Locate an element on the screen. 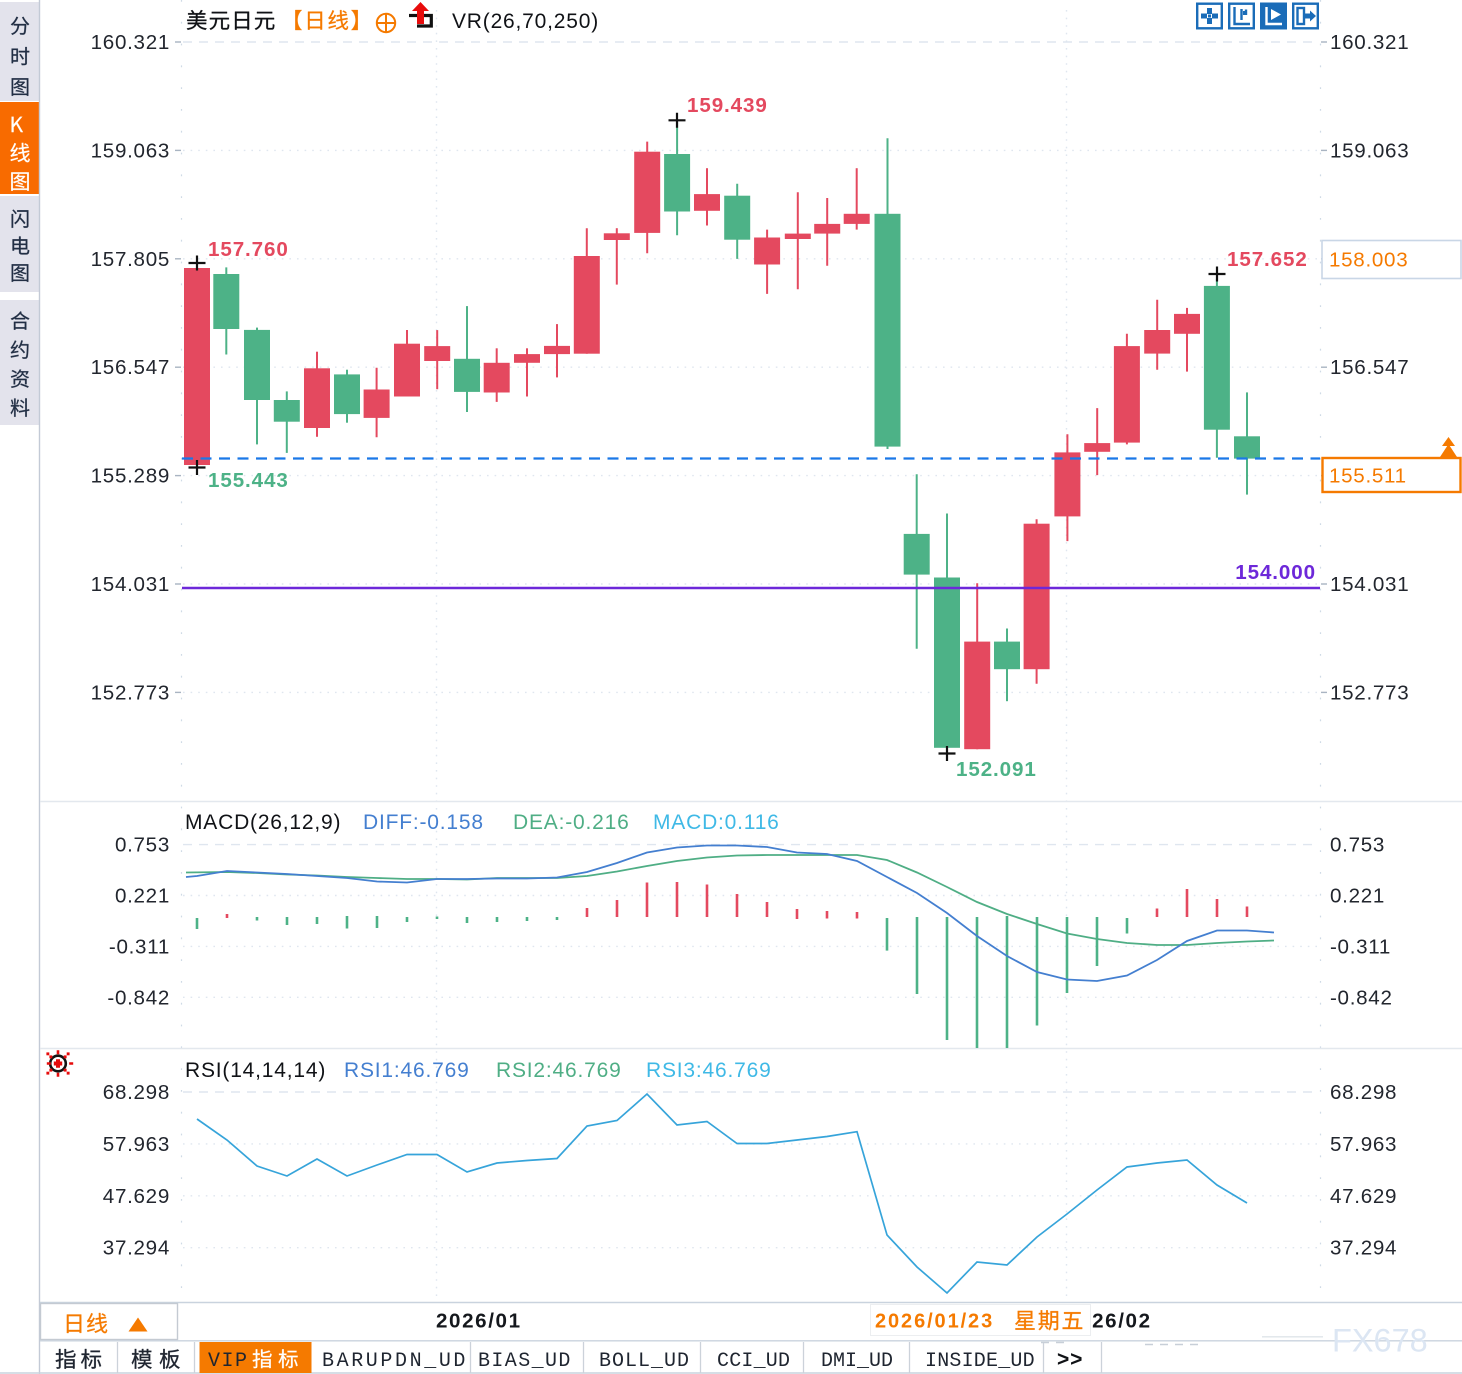 The width and height of the screenshot is (1462, 1374). svg-text: CCI_UD is located at coordinates (753, 1361).